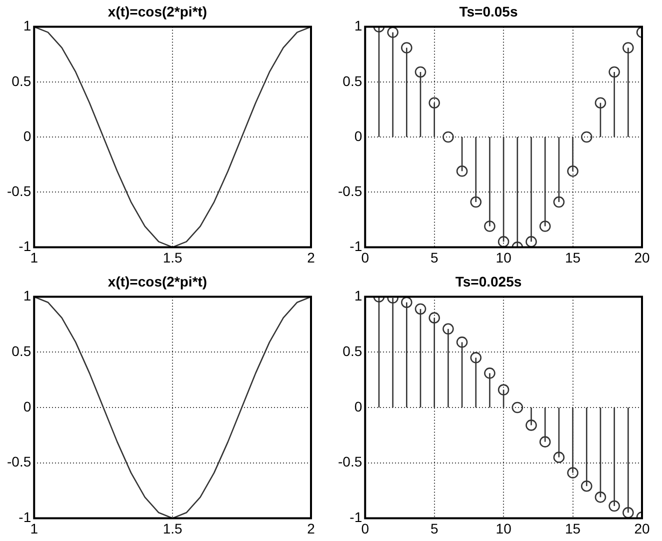  I want to click on chart-title: Ts=0.05s, so click(488, 11).